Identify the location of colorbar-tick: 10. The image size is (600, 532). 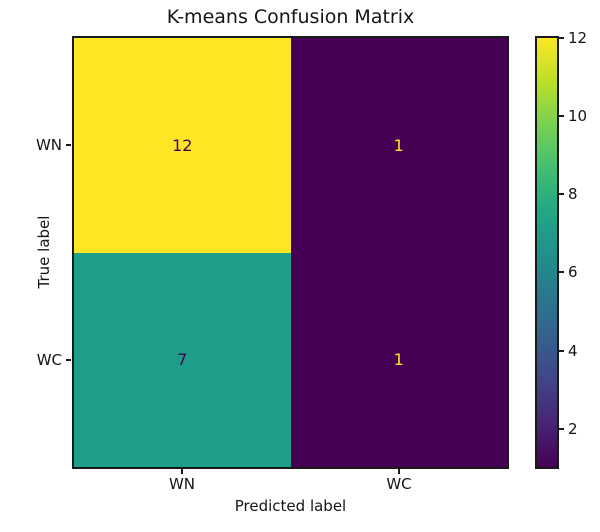
(573, 116).